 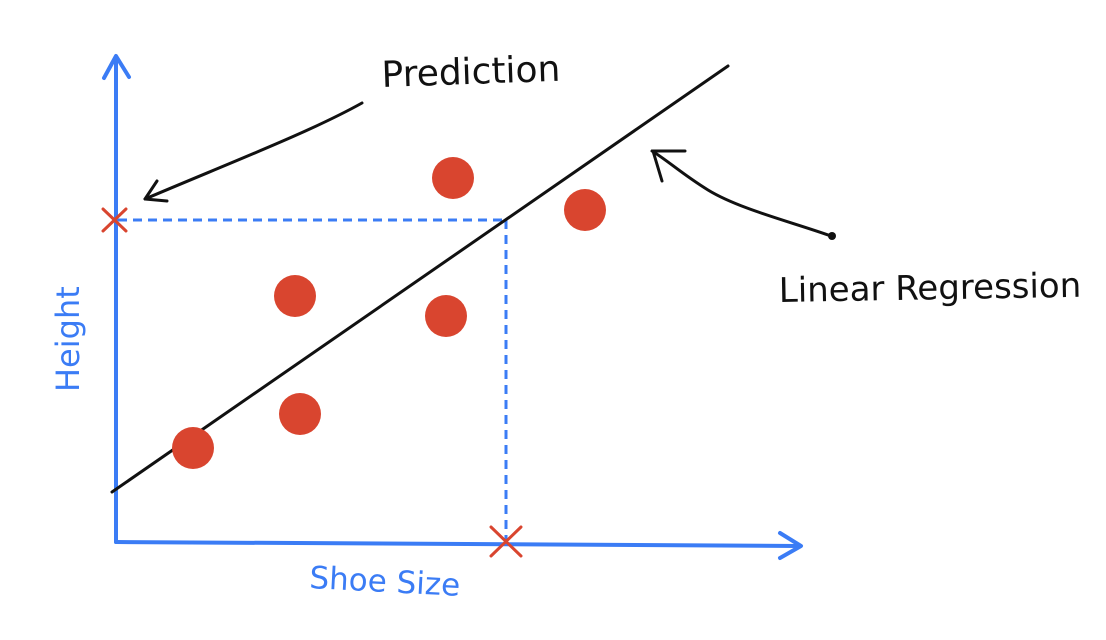 What do you see at coordinates (116, 67) in the screenshot?
I see `y-axis-arrowhead` at bounding box center [116, 67].